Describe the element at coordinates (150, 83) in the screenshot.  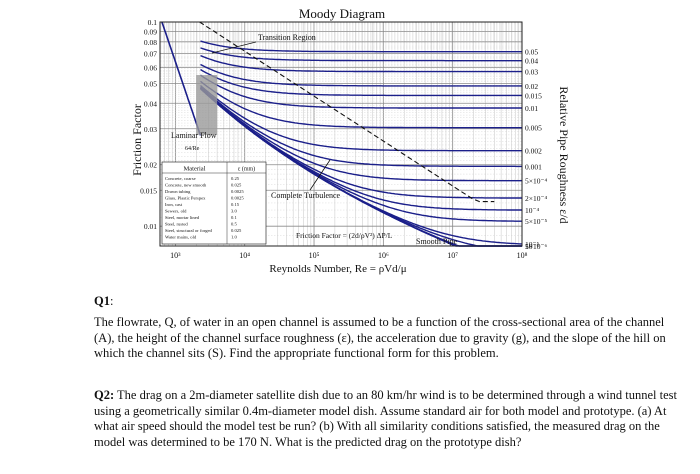
I see `y-tick-5: 0.05` at that location.